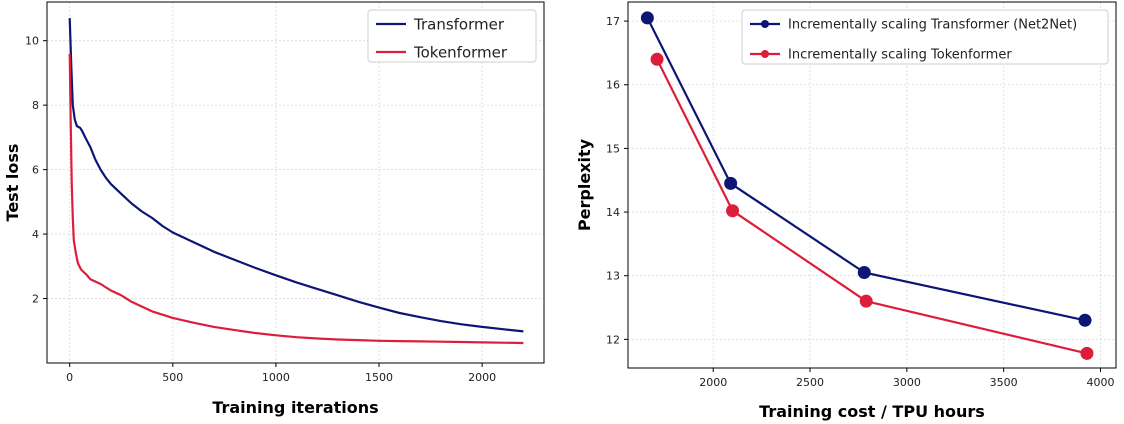  Describe the element at coordinates (295, 407) in the screenshot. I see `x-axis-label: Training iterations` at that location.